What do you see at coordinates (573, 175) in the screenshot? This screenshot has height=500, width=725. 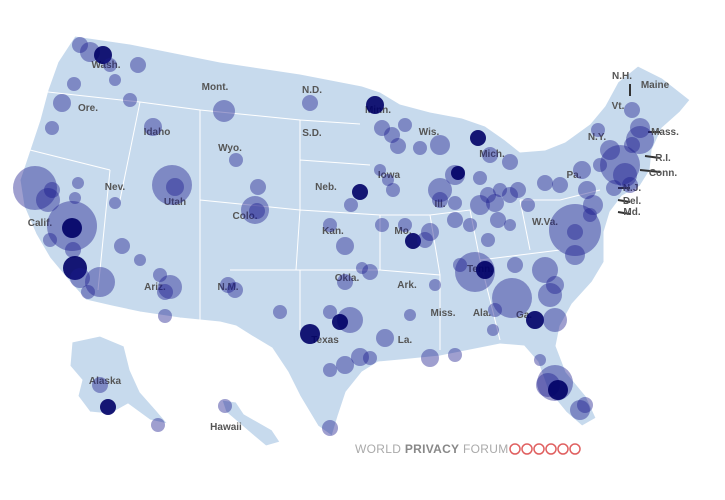 I see `state-label: Pa.` at bounding box center [573, 175].